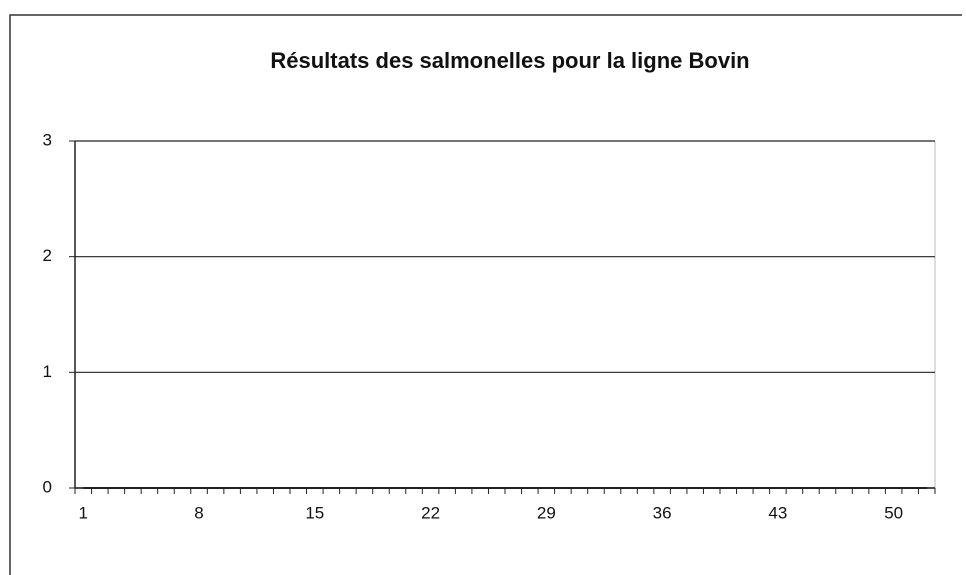 The height and width of the screenshot is (575, 966). Describe the element at coordinates (47, 255) in the screenshot. I see `y-tick-label: 2` at that location.